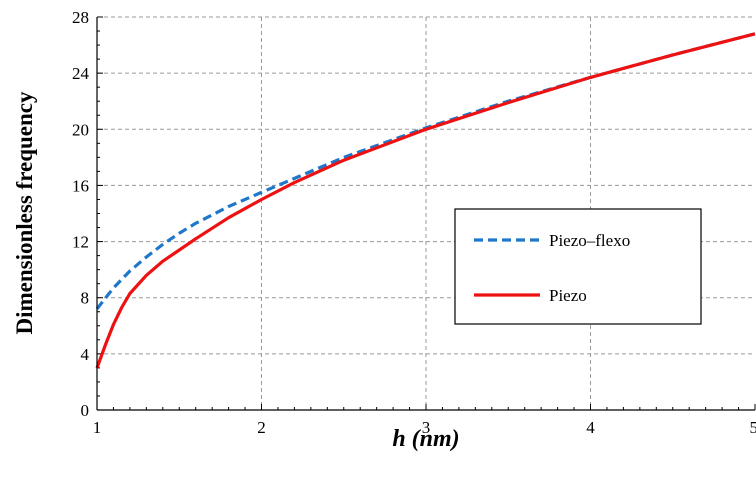 Image resolution: width=756 pixels, height=477 pixels. What do you see at coordinates (81, 73) in the screenshot?
I see `y-tick-label: 24` at bounding box center [81, 73].